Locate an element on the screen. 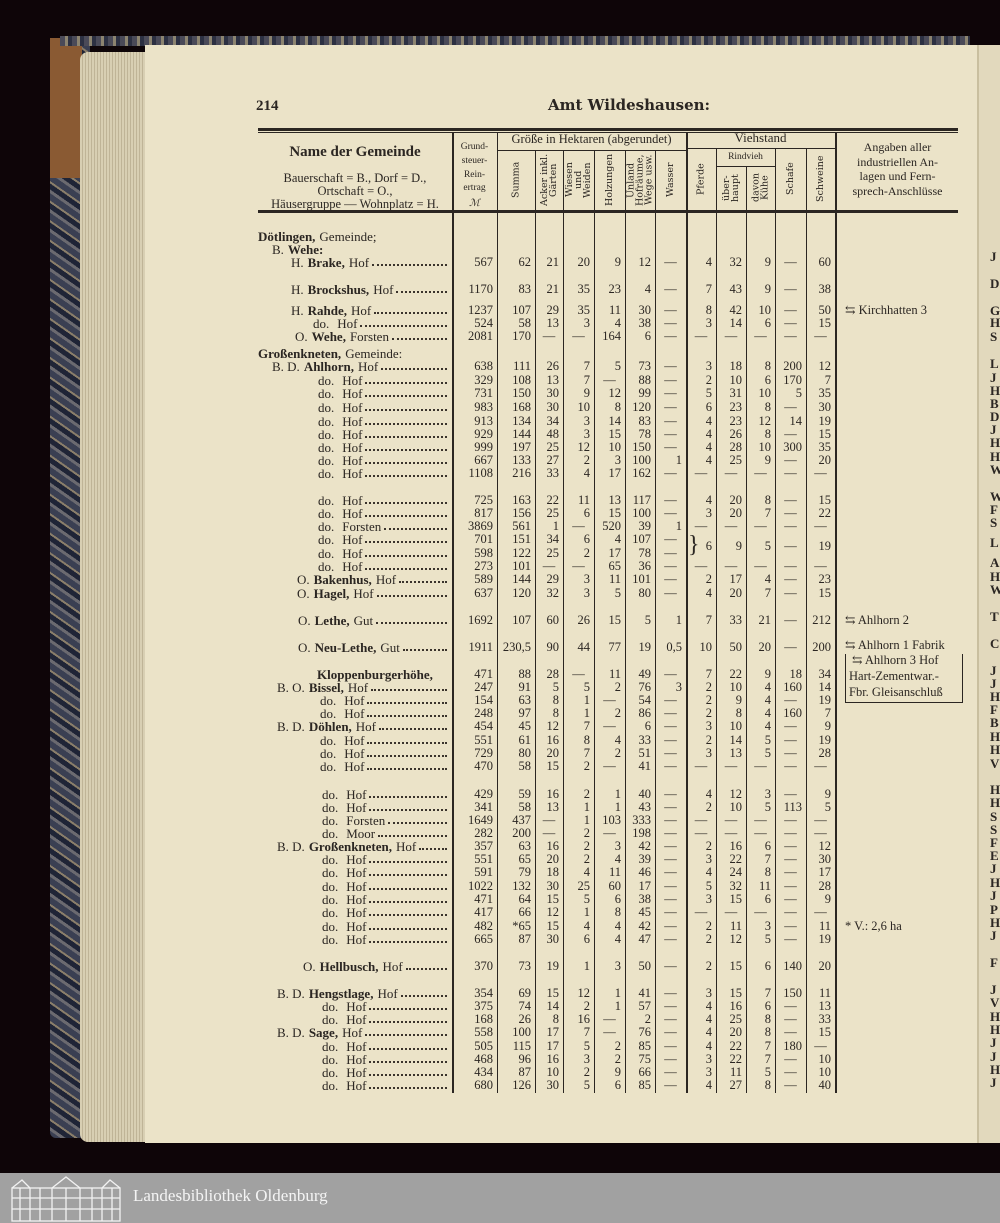 The height and width of the screenshot is (1223, 1000). cell-unland: 2 is located at coordinates (647, 1019).